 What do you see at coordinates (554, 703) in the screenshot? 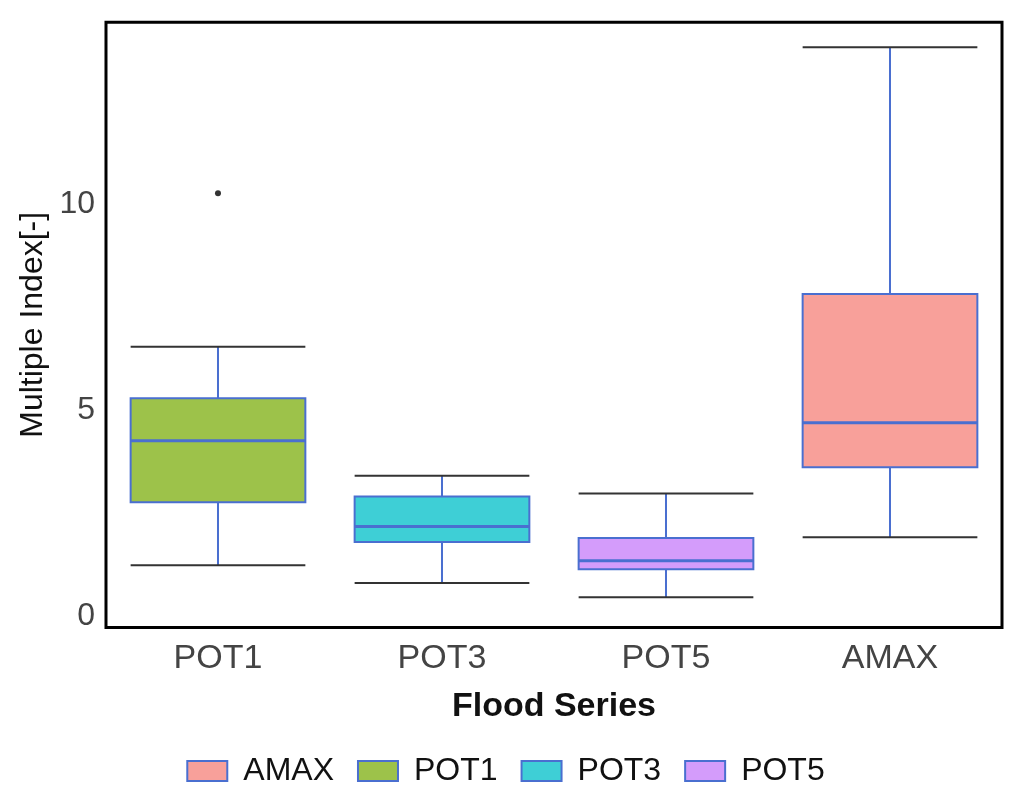
I see `x-axis-title: Flood Series` at bounding box center [554, 703].